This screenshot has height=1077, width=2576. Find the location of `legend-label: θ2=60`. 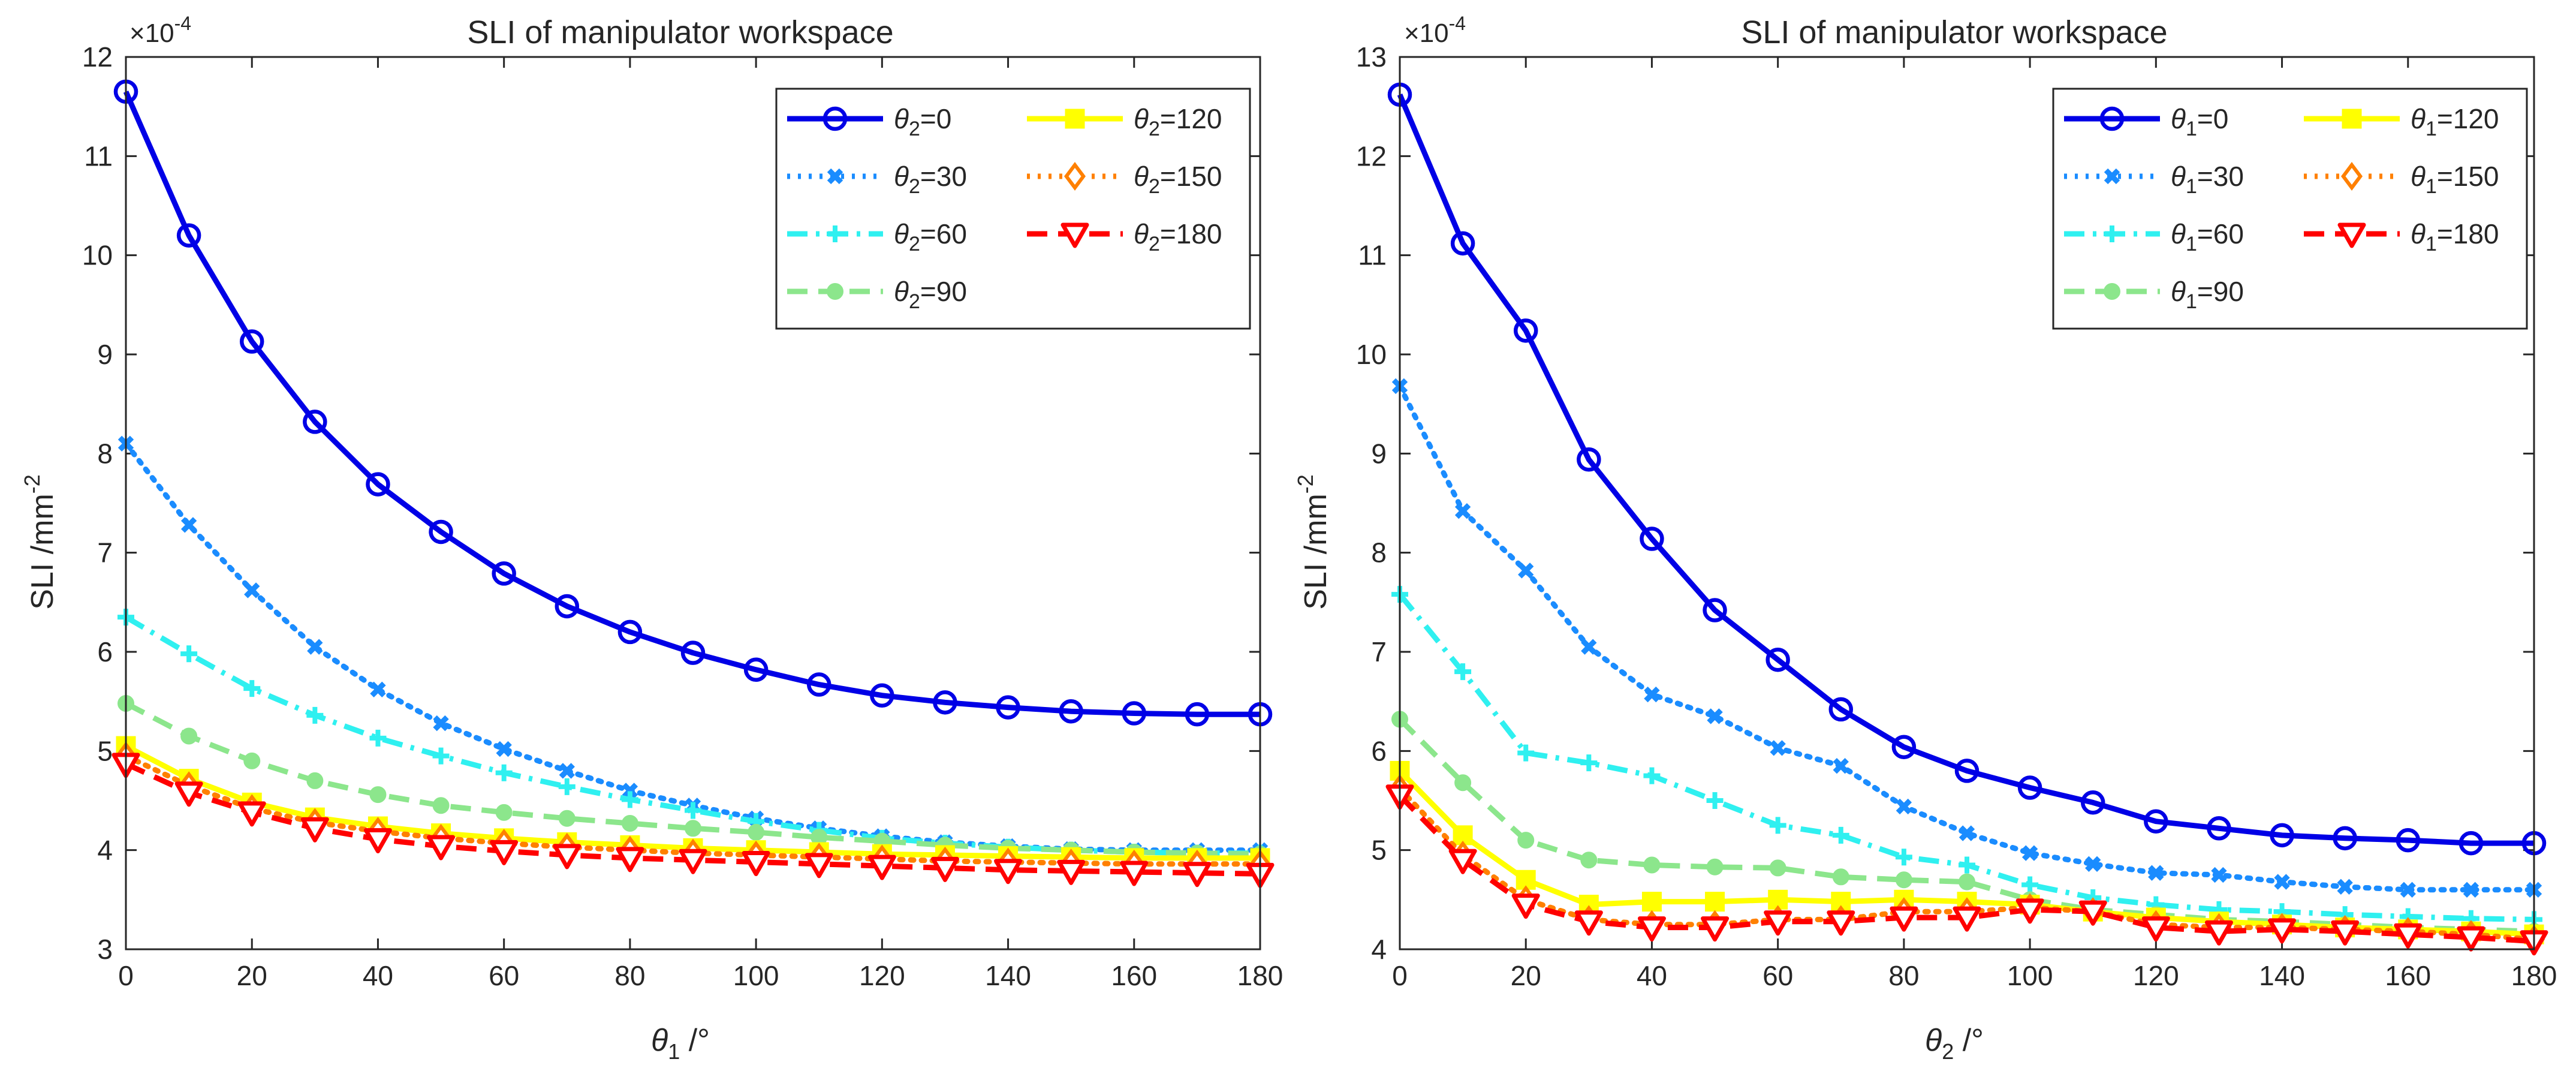

legend-label: θ2=60 is located at coordinates (930, 236).